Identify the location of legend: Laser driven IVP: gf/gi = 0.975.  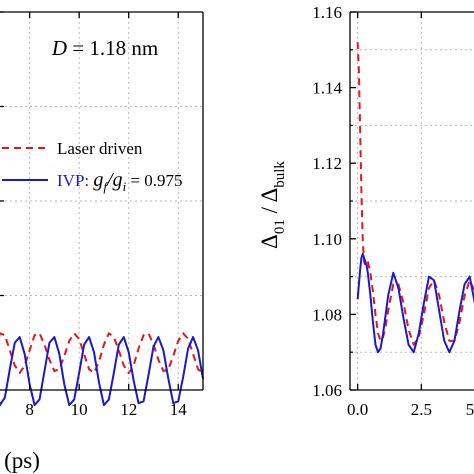
(92, 166).